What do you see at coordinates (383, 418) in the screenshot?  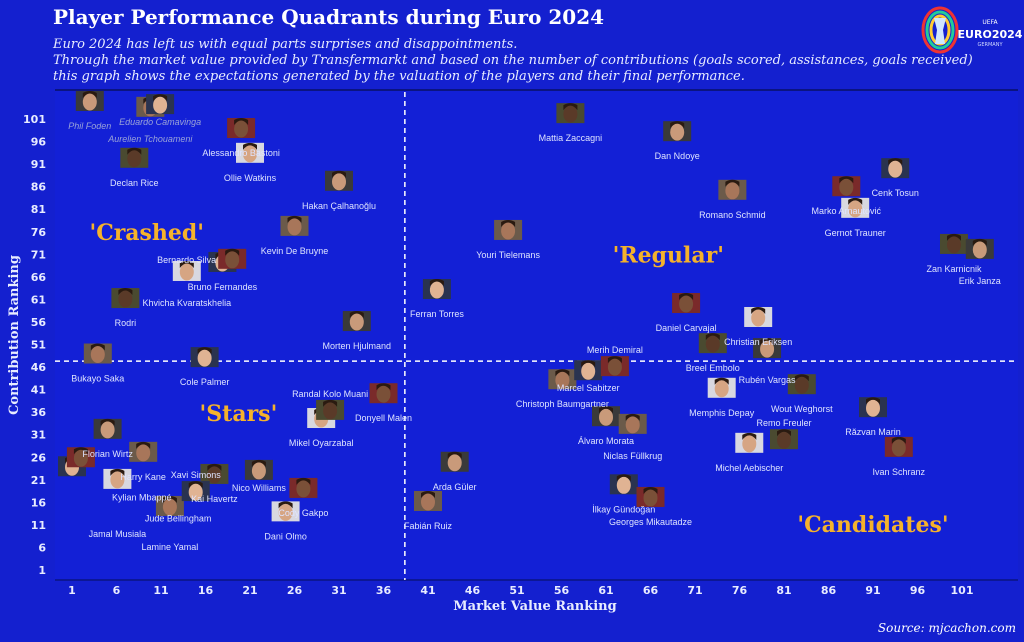 I see `player-label: Donyell Malen` at bounding box center [383, 418].